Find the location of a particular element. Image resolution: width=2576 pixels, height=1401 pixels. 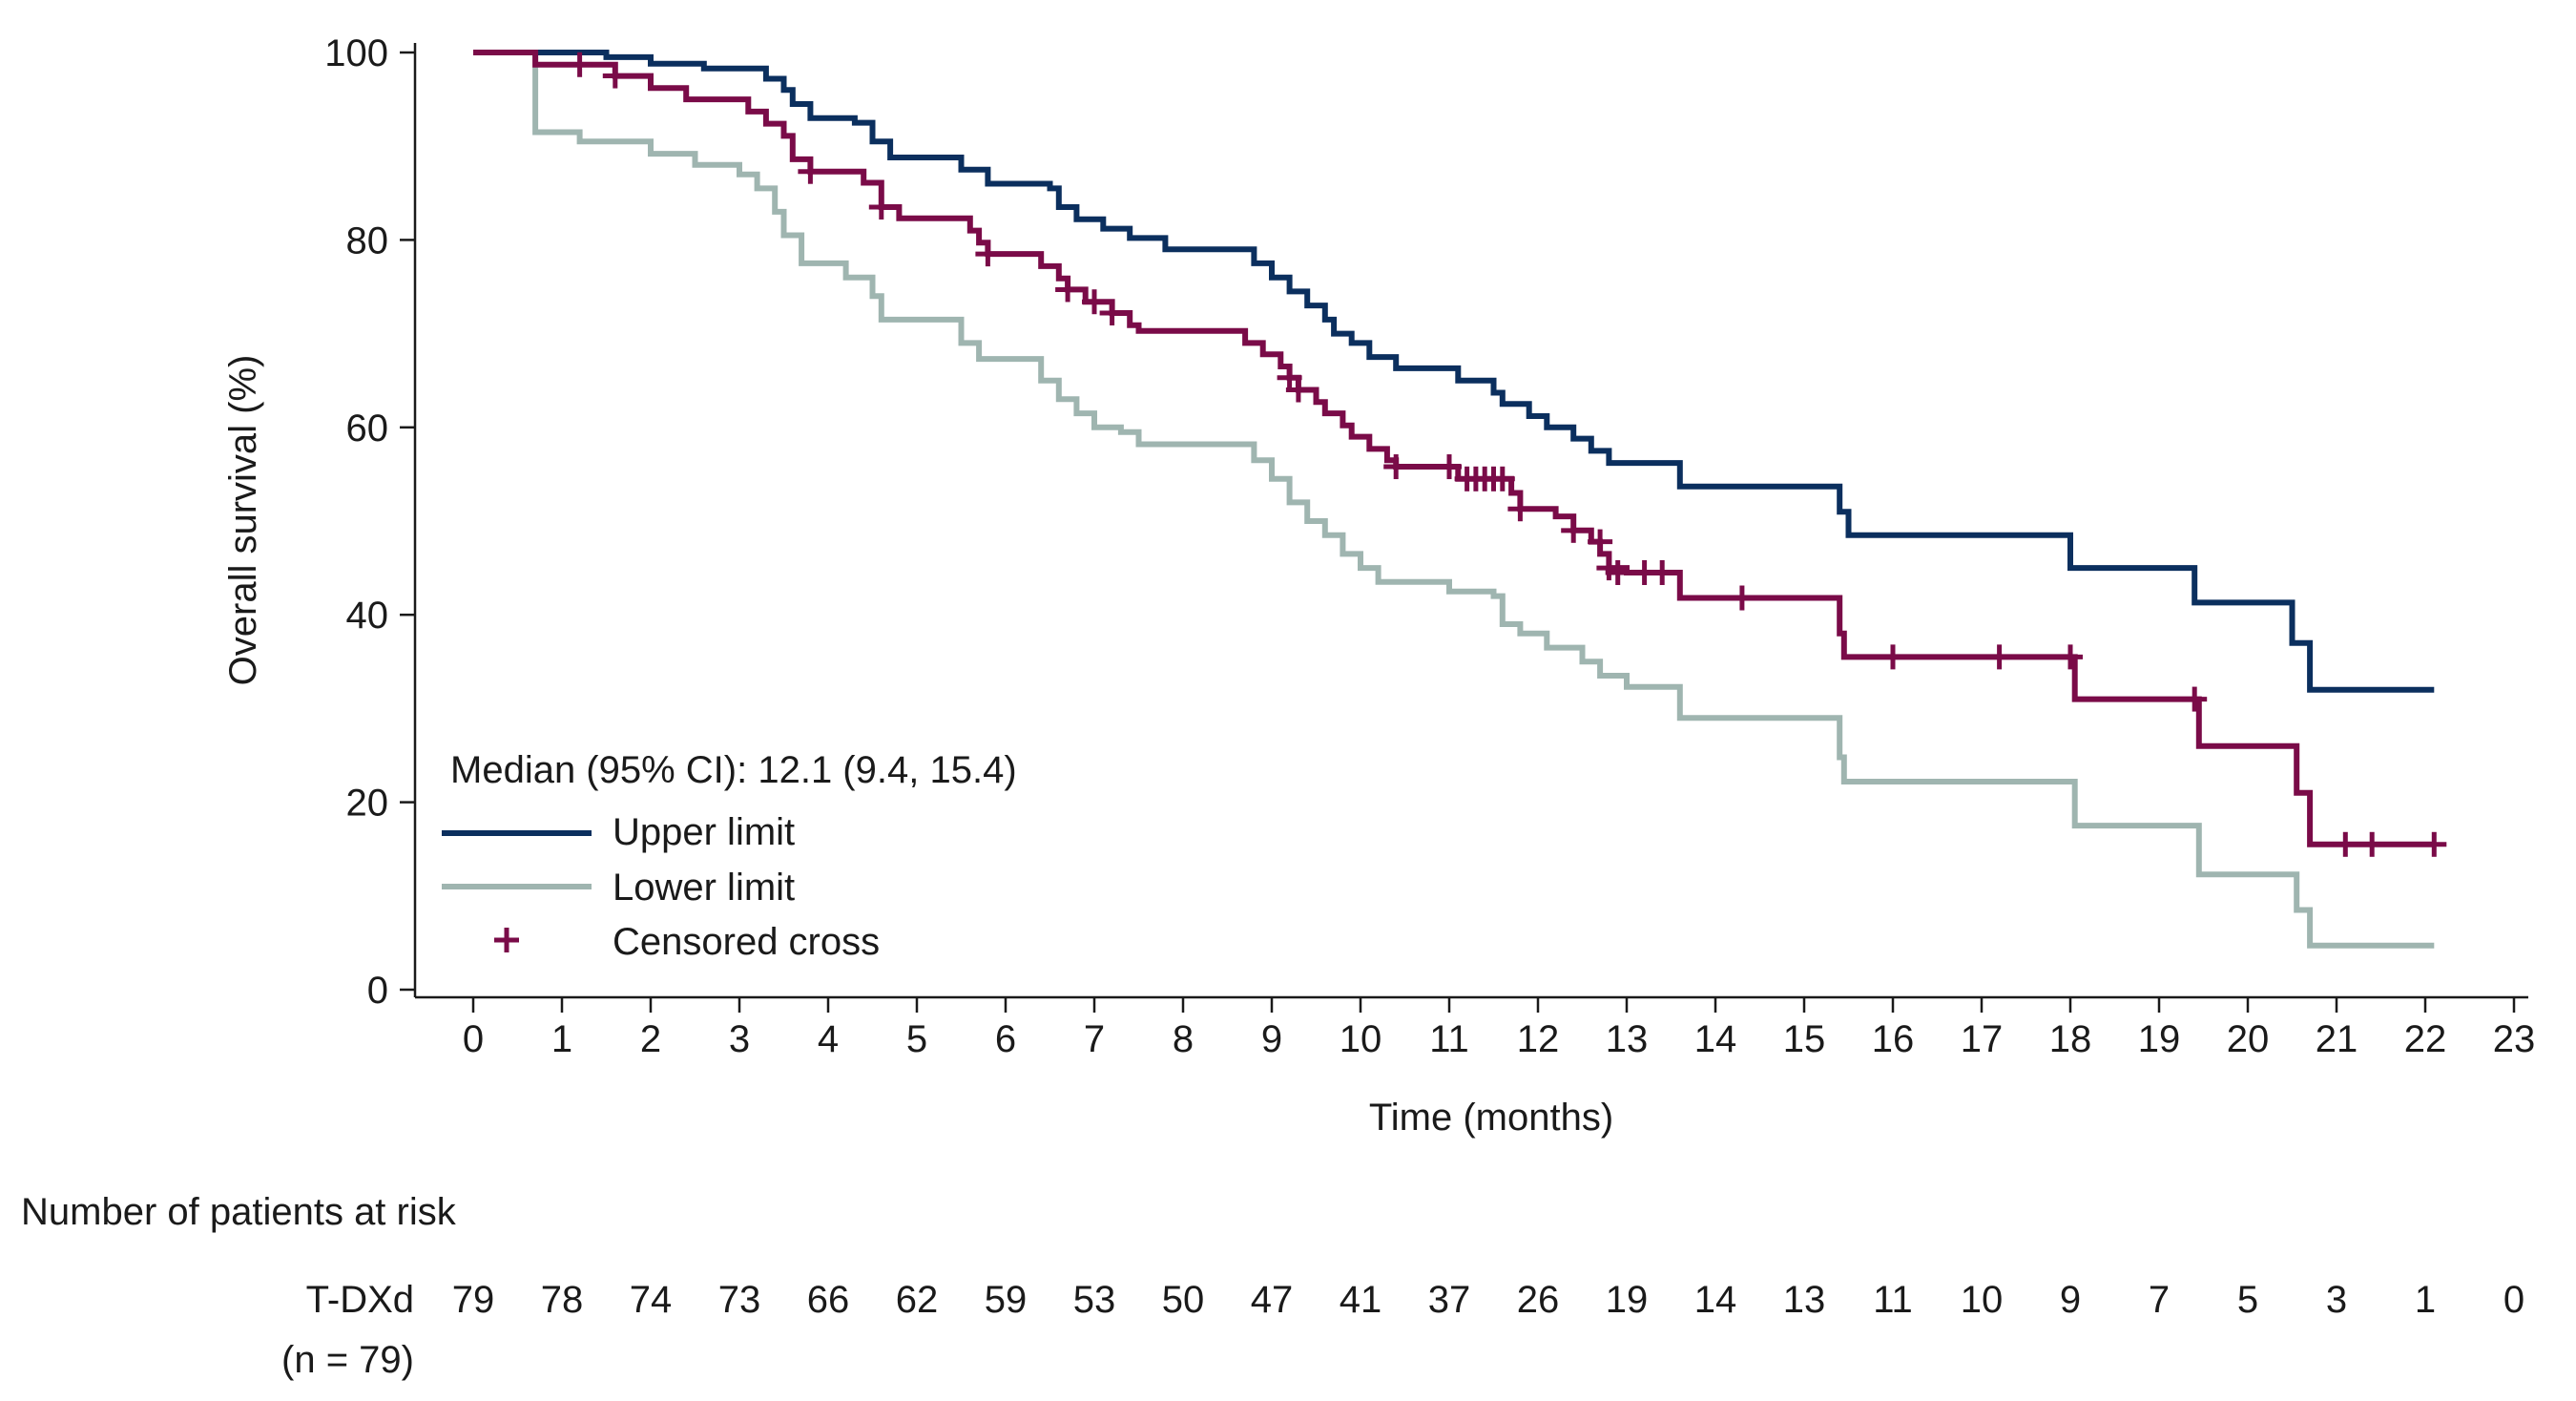

risk-value: 73 is located at coordinates (739, 1300).